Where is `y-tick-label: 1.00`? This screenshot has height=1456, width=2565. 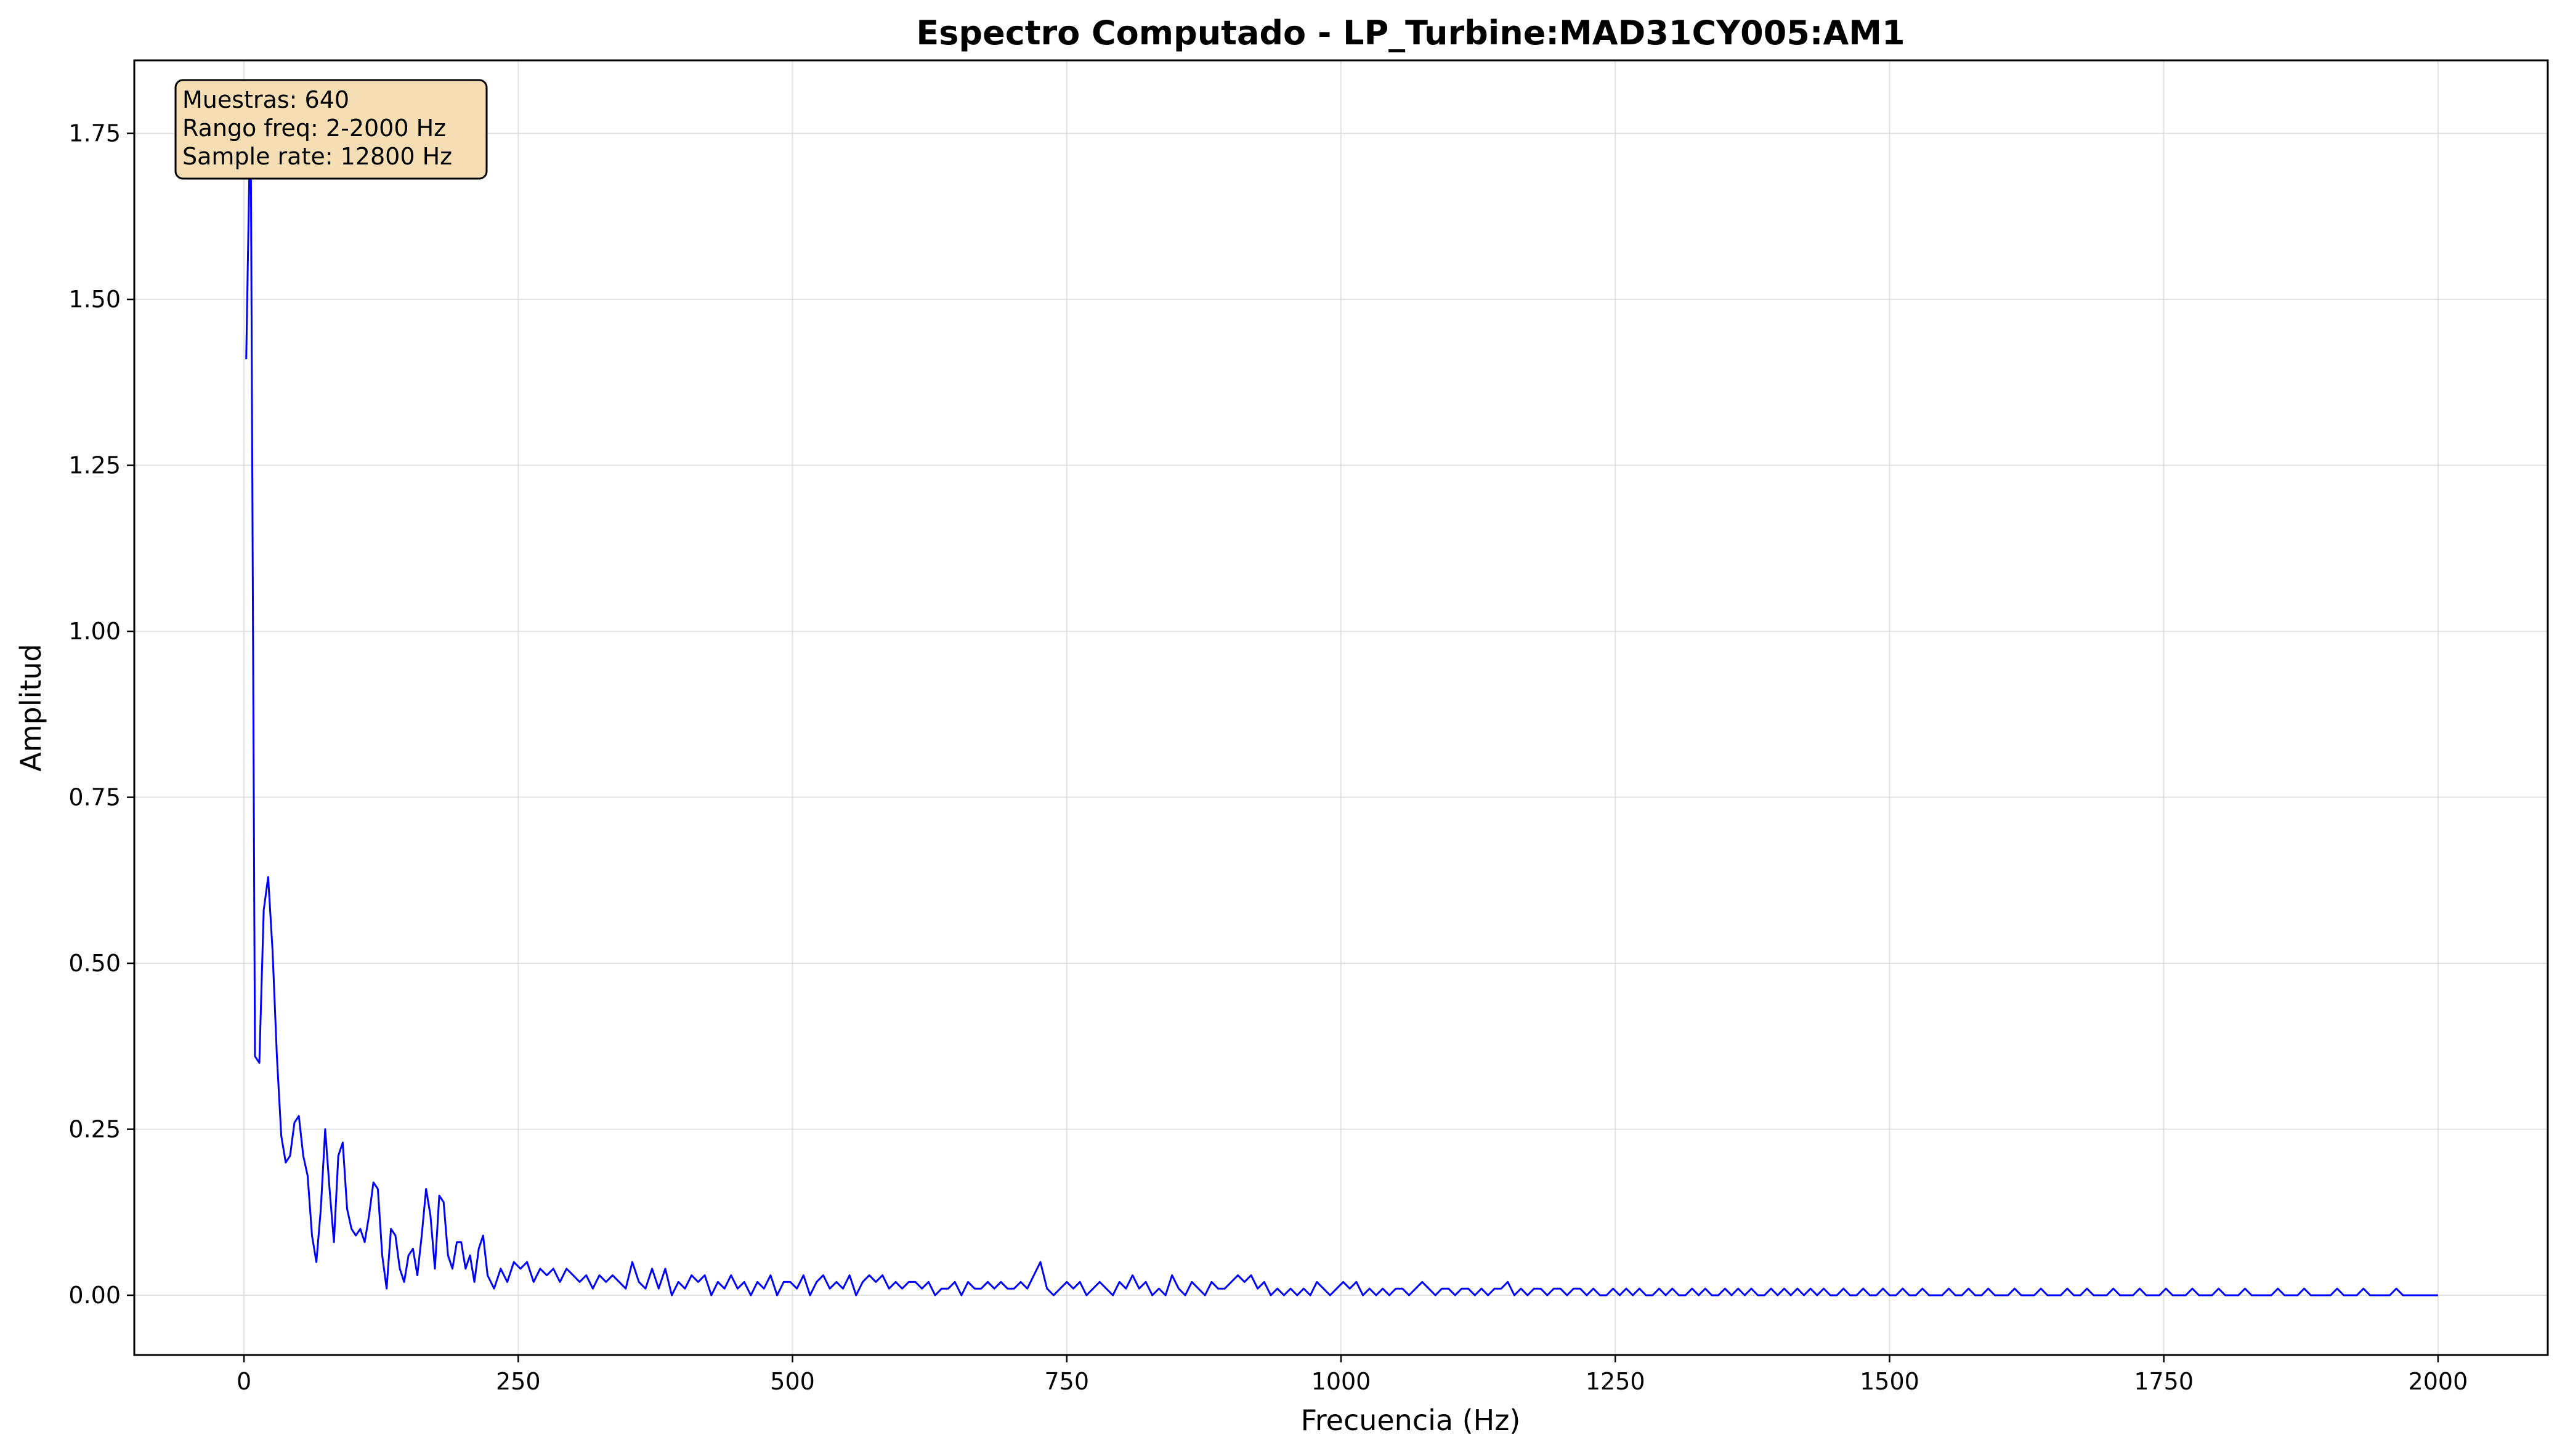
y-tick-label: 1.00 is located at coordinates (94, 631).